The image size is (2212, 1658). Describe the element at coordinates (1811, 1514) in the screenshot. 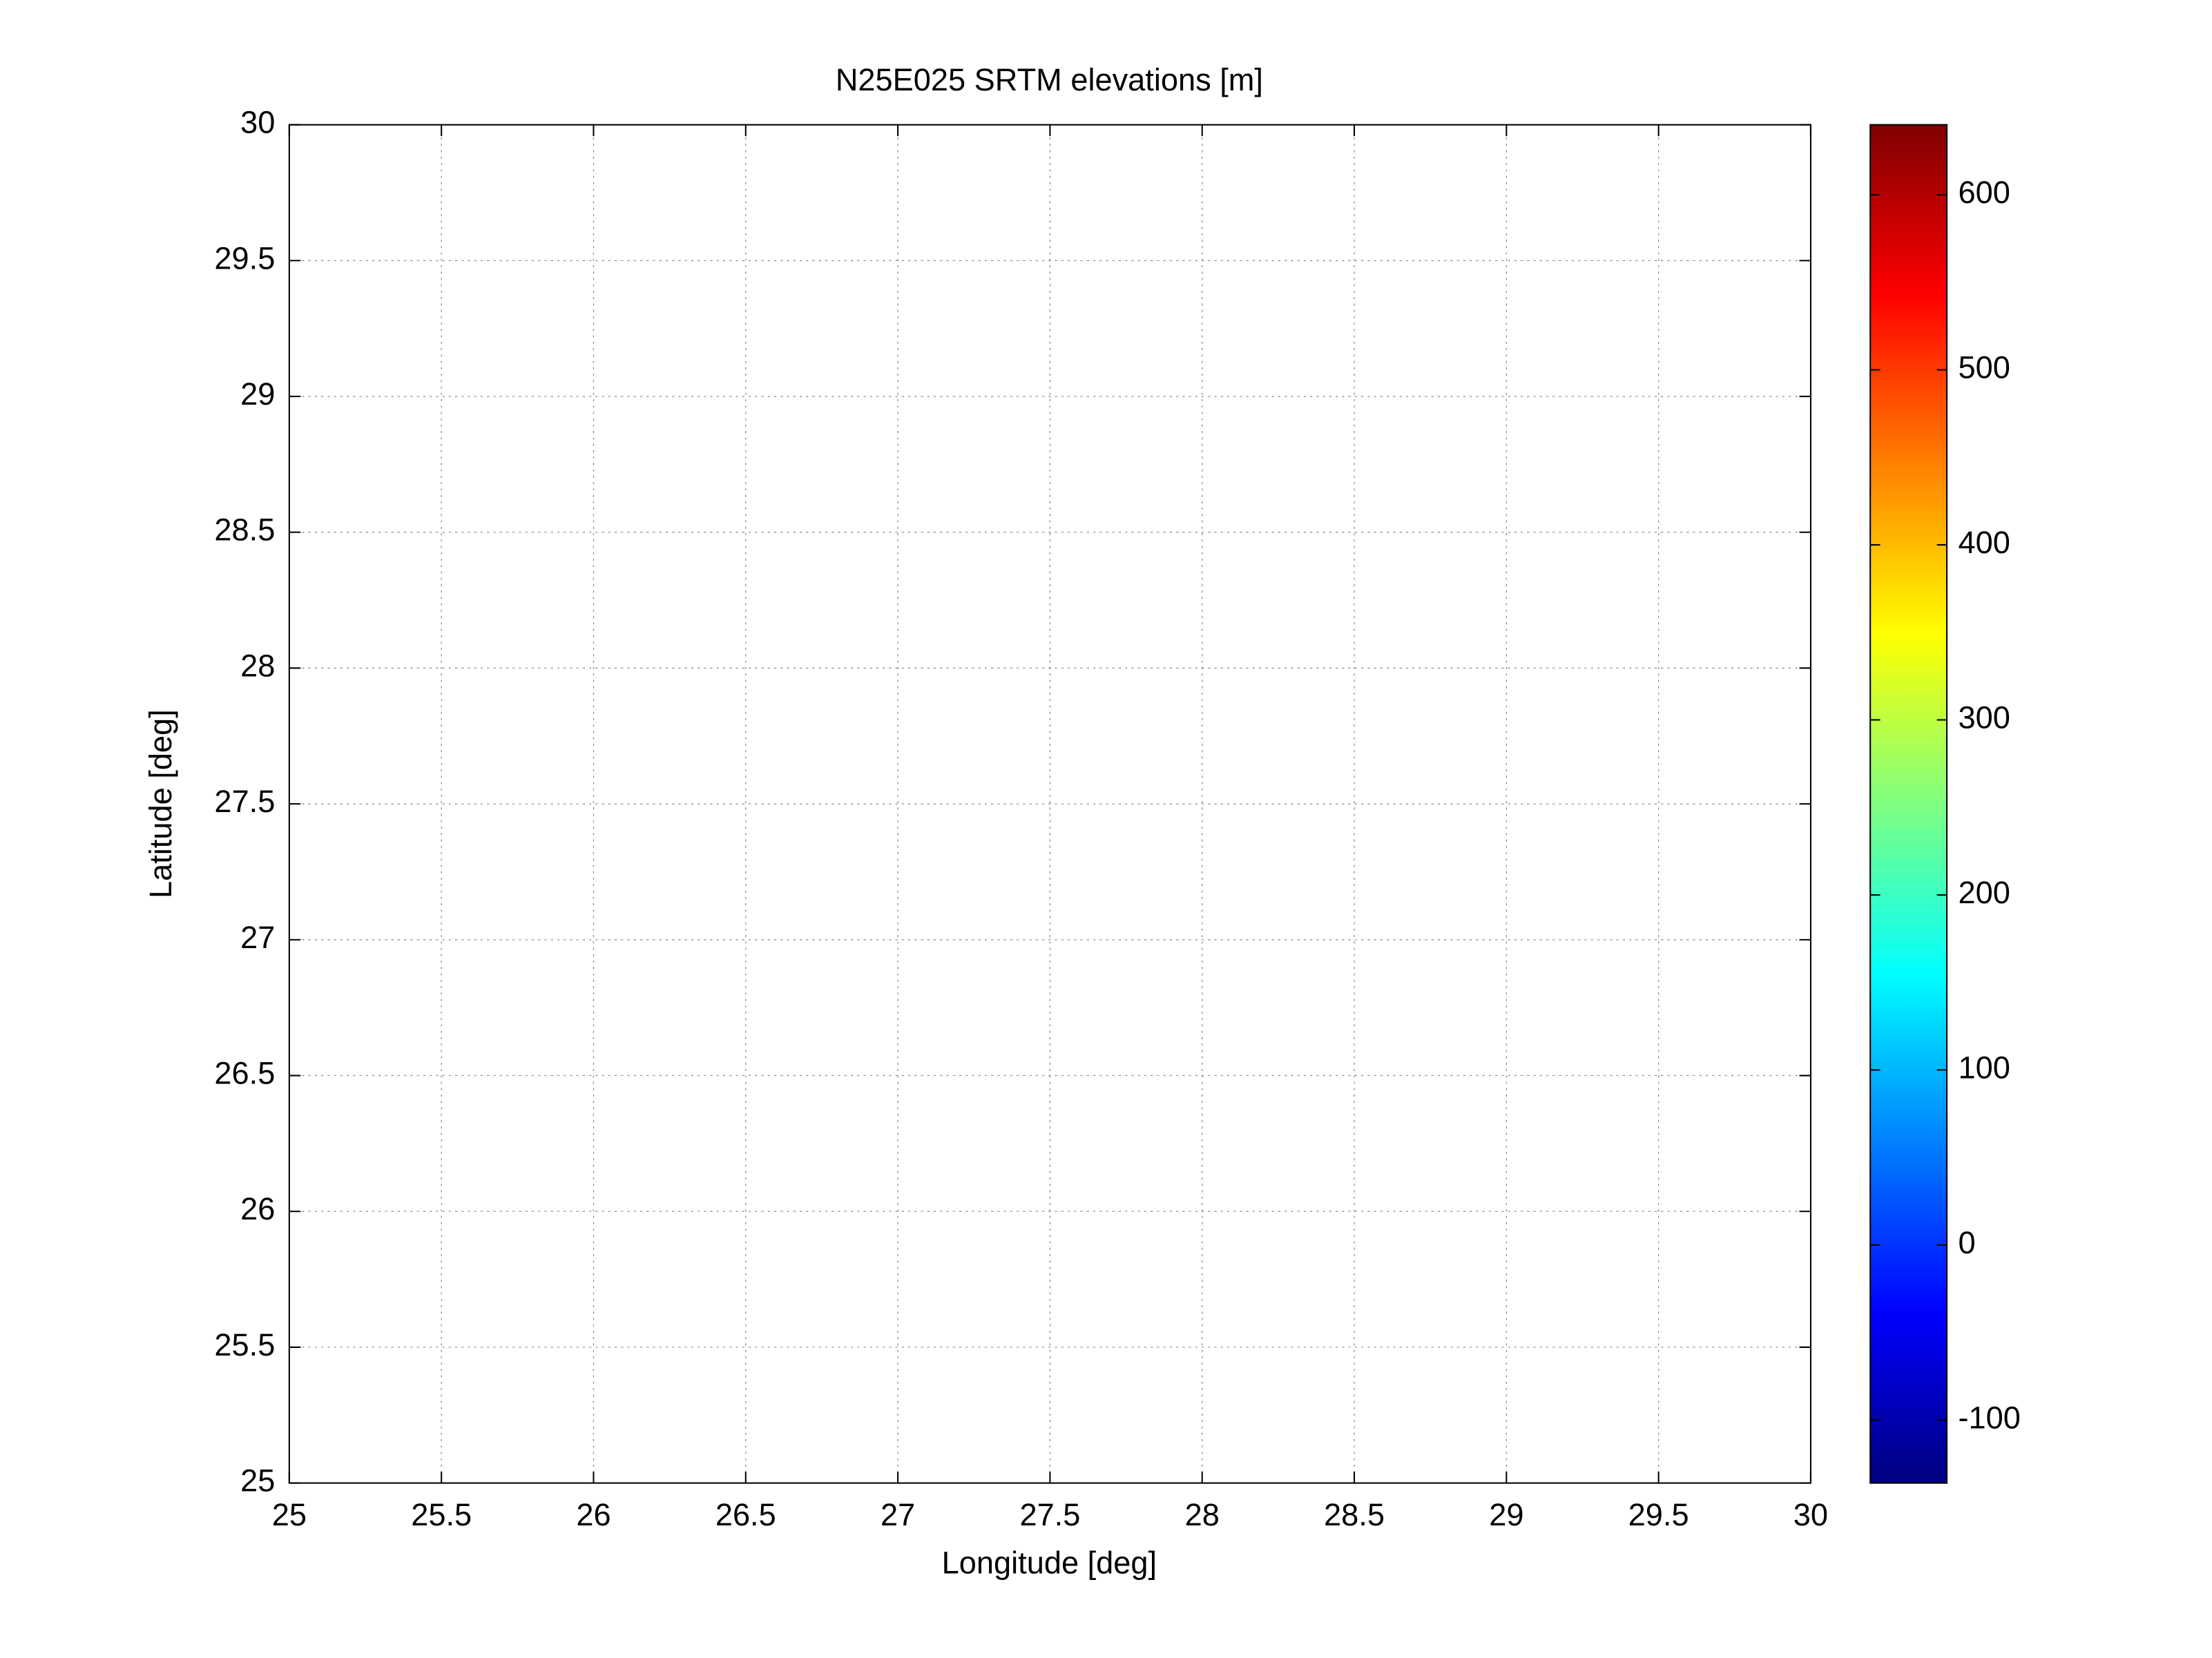

I see `x-tick-label: 30` at that location.